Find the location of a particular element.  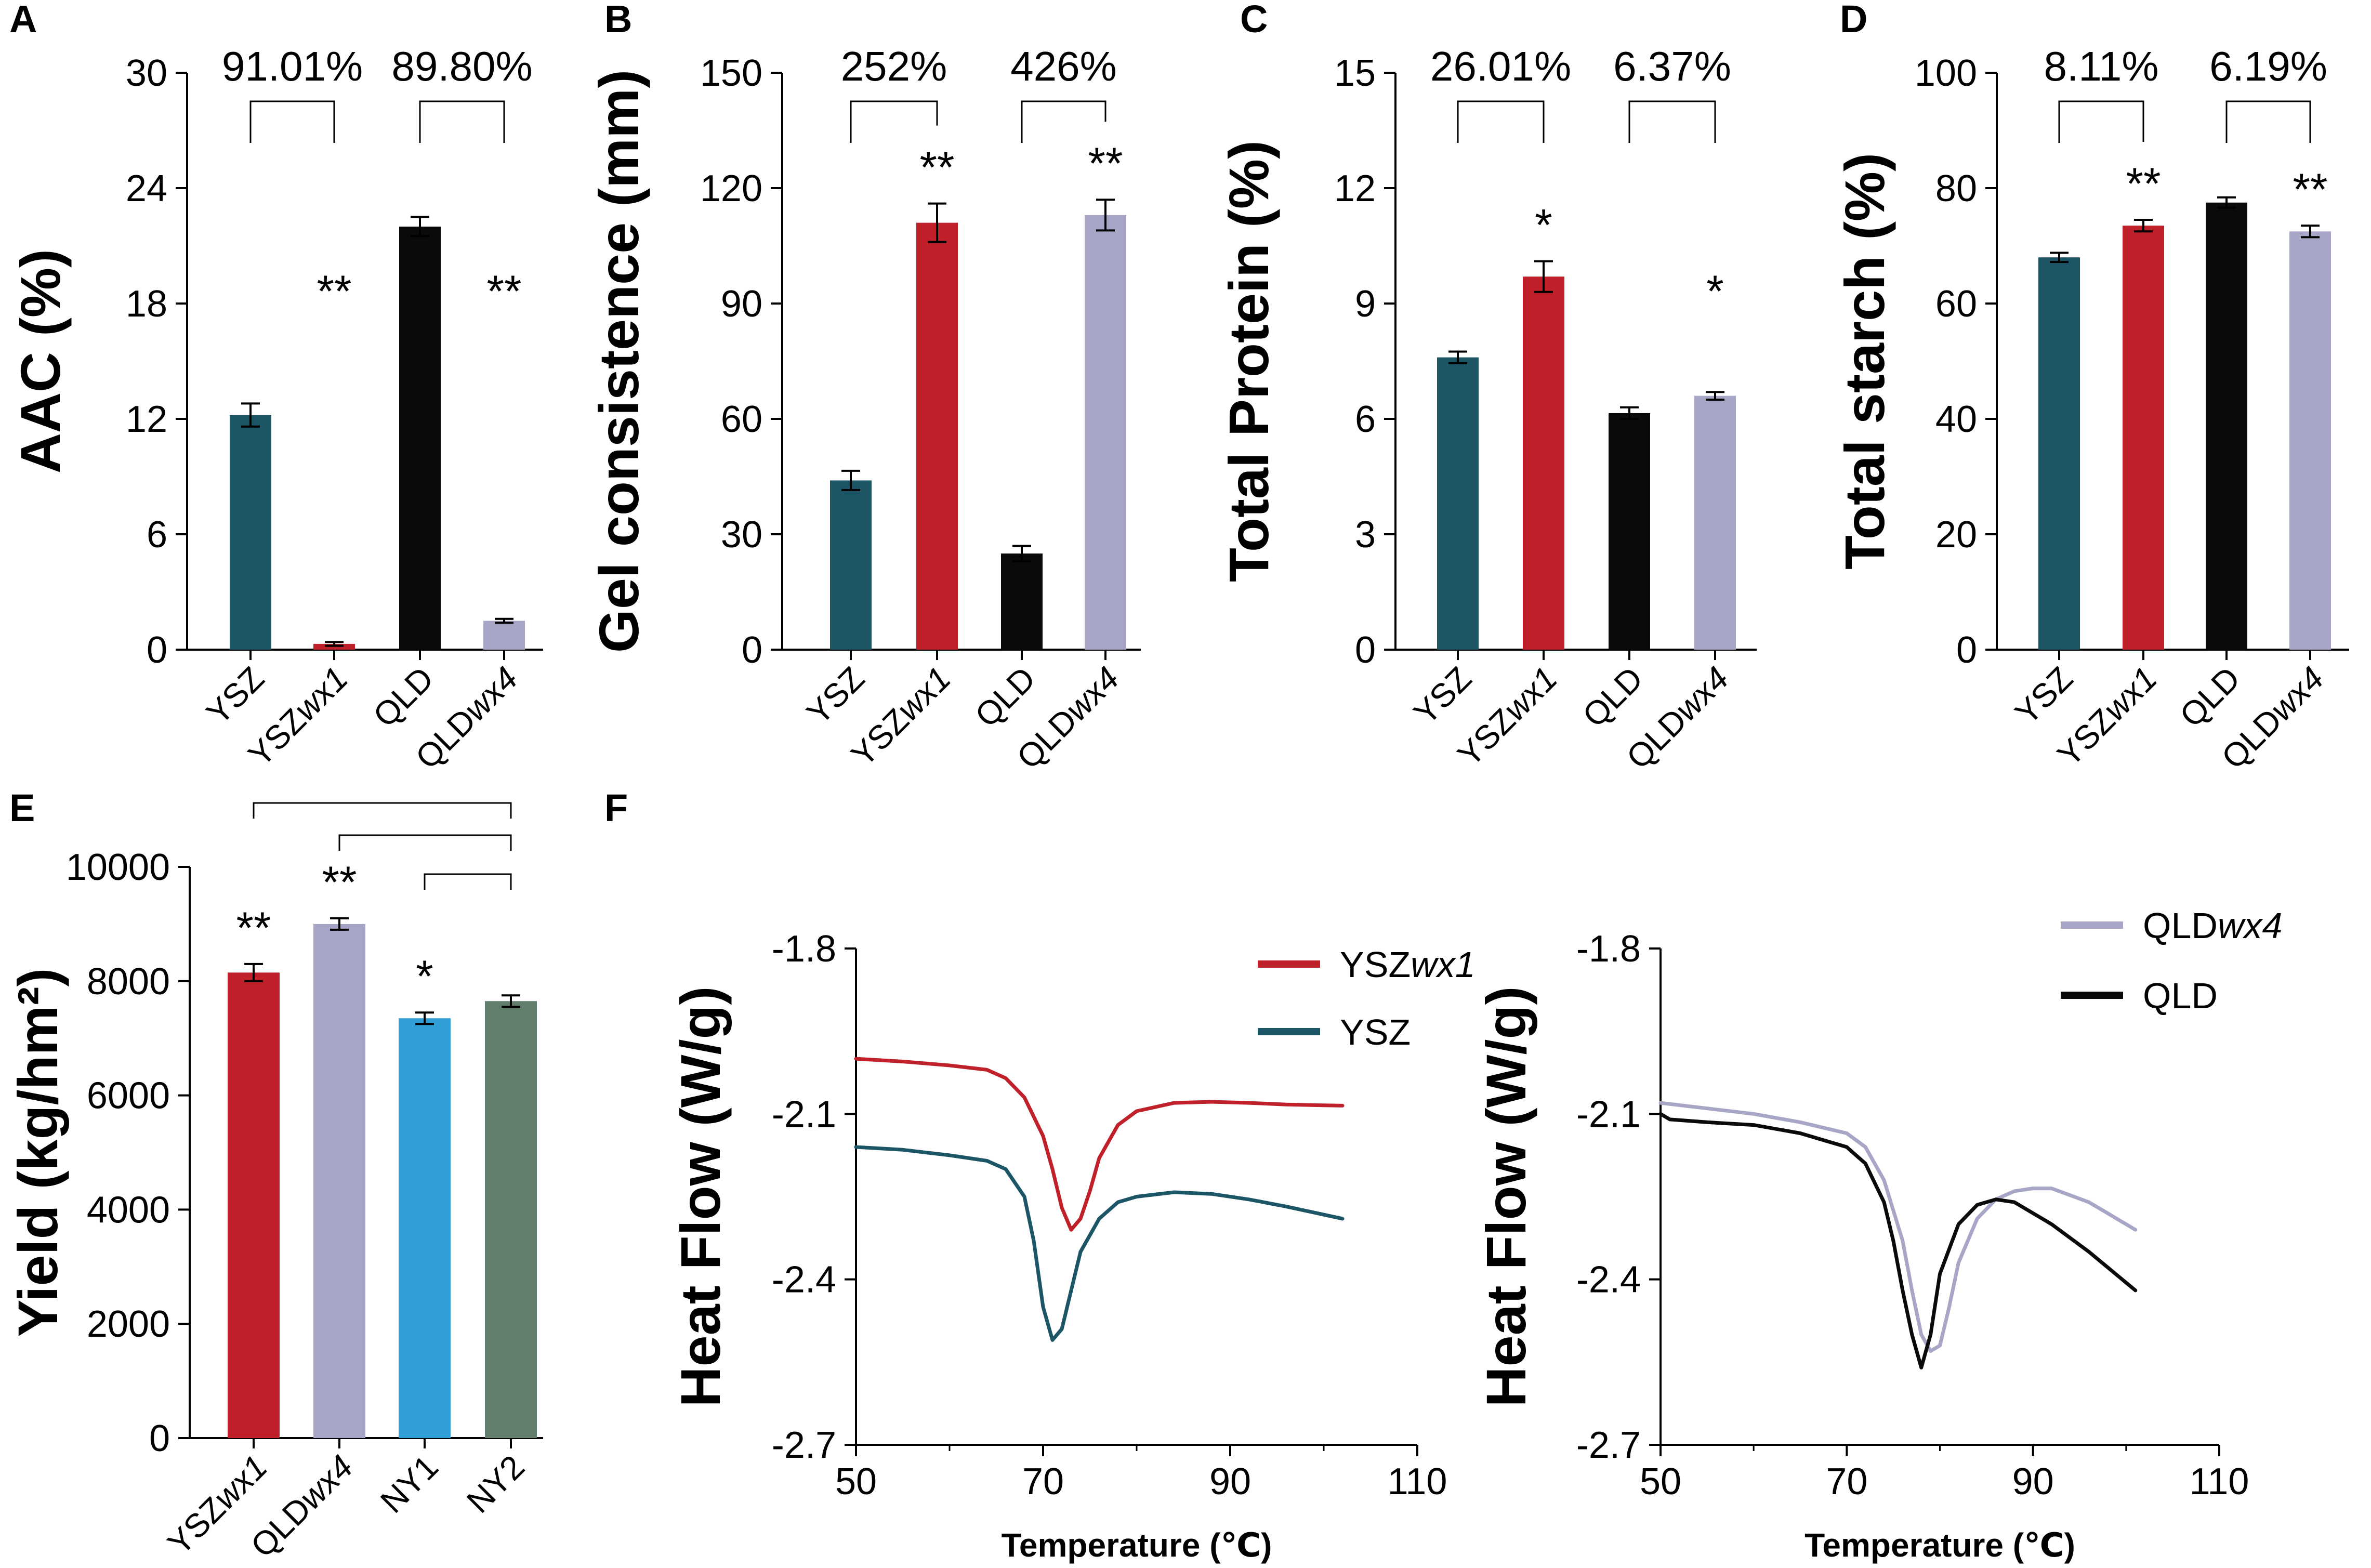

panel-letter: B is located at coordinates (618, 20).